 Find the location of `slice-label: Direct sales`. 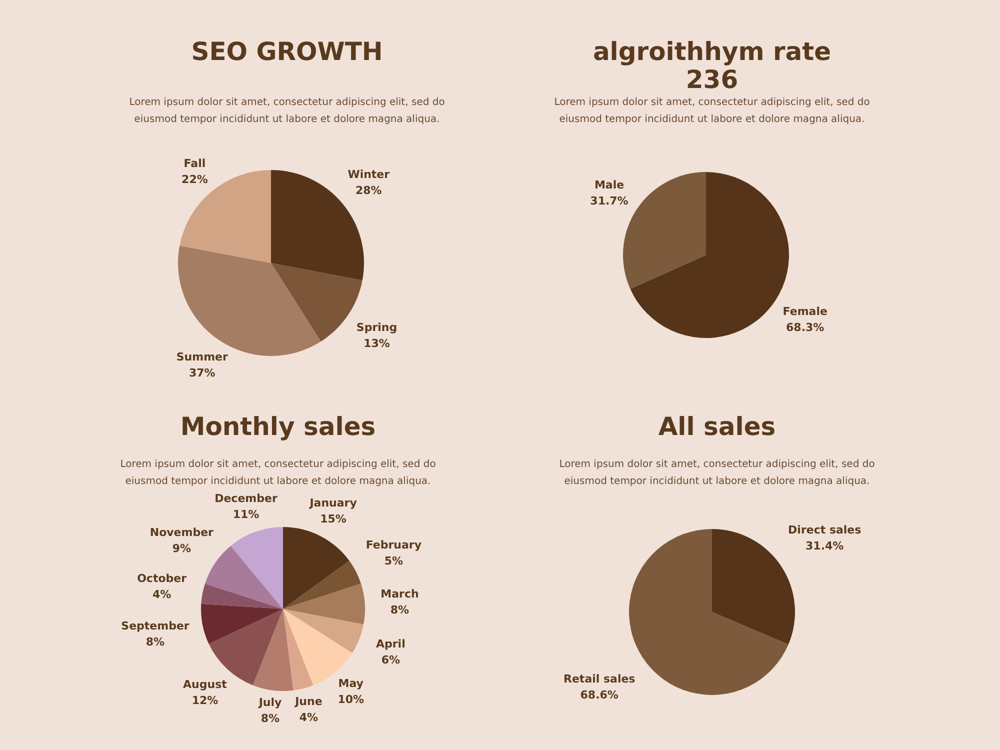

slice-label: Direct sales is located at coordinates (825, 530).